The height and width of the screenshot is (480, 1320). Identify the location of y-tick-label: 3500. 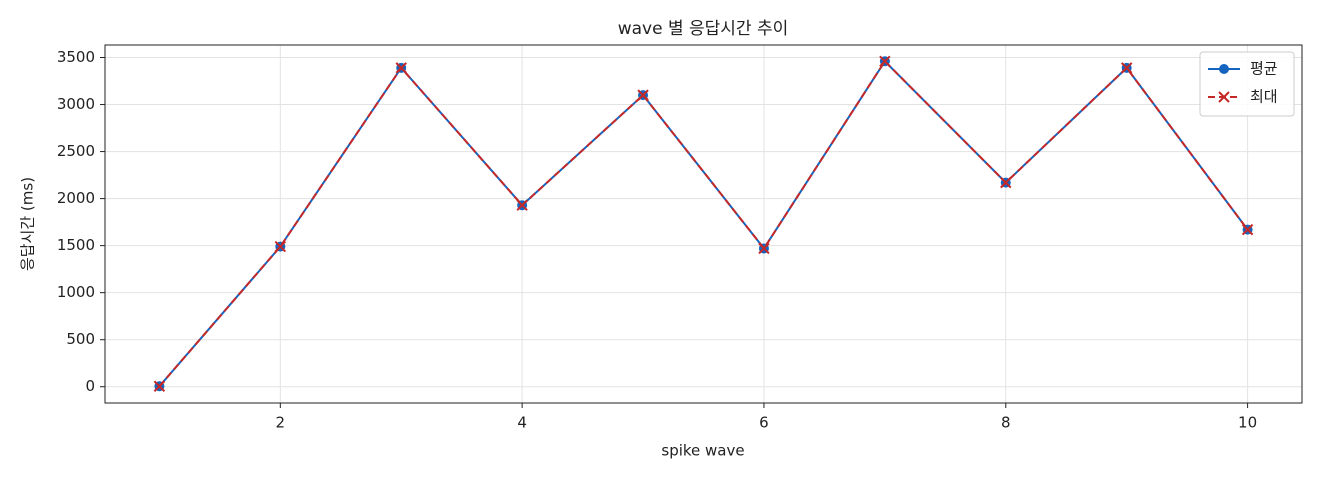
(76, 57).